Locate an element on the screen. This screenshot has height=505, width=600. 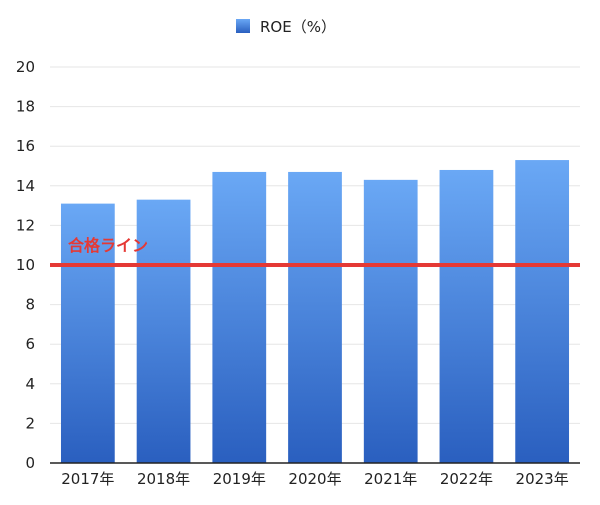
y-tick-label: 0 is located at coordinates (30, 463).